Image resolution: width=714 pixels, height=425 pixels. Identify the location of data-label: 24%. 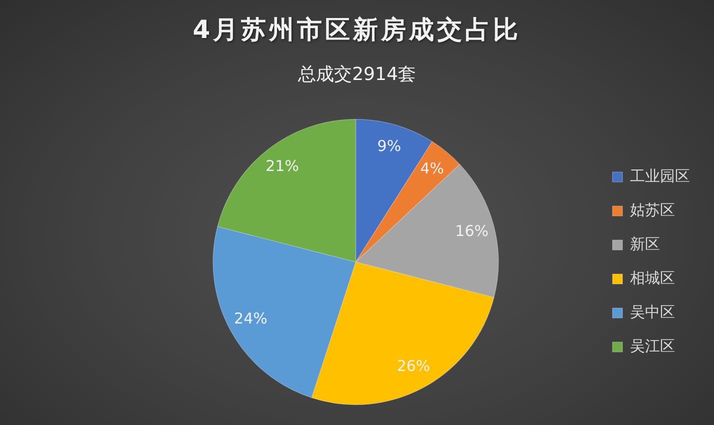
(251, 319).